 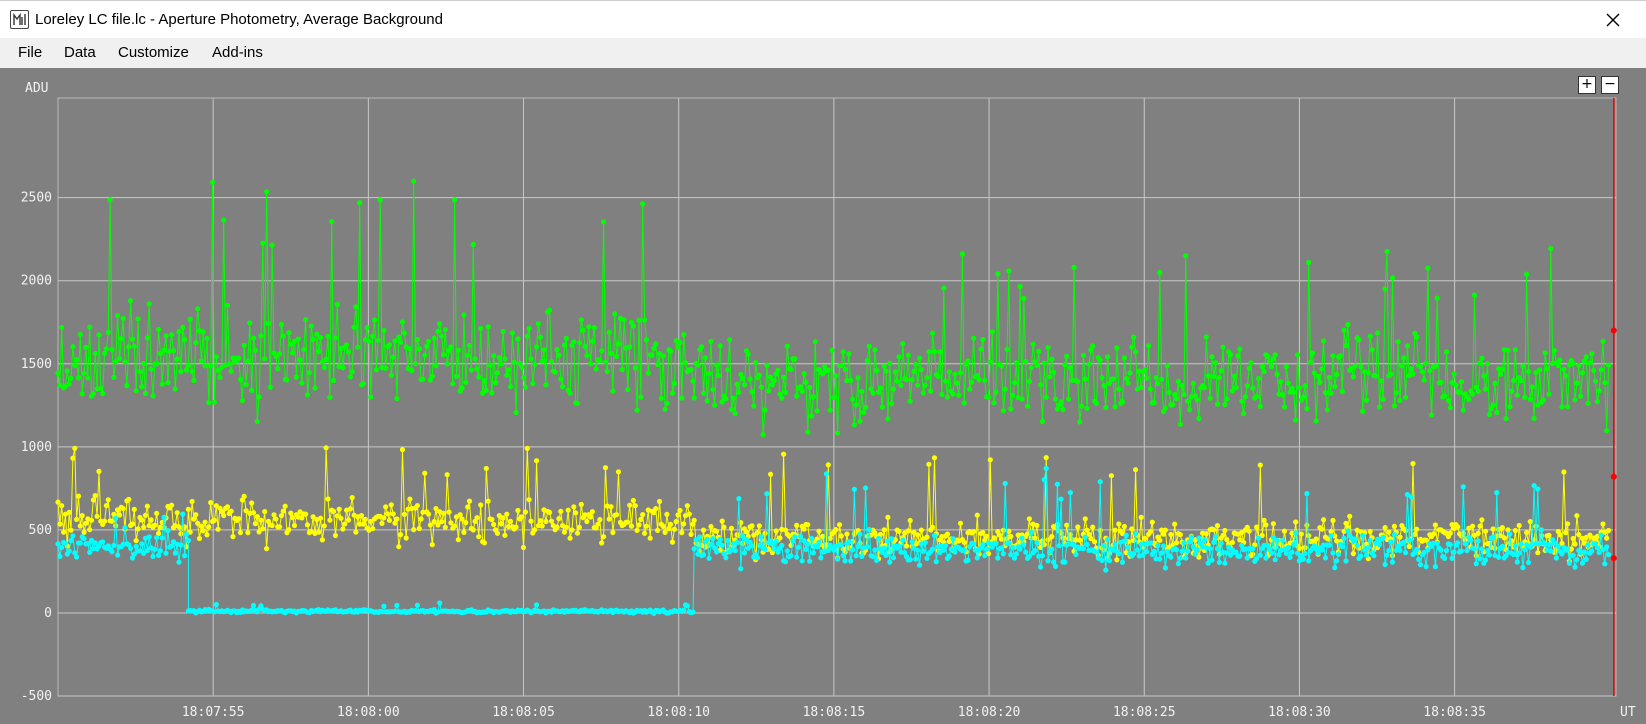 What do you see at coordinates (1613, 20) in the screenshot?
I see `close-button` at bounding box center [1613, 20].